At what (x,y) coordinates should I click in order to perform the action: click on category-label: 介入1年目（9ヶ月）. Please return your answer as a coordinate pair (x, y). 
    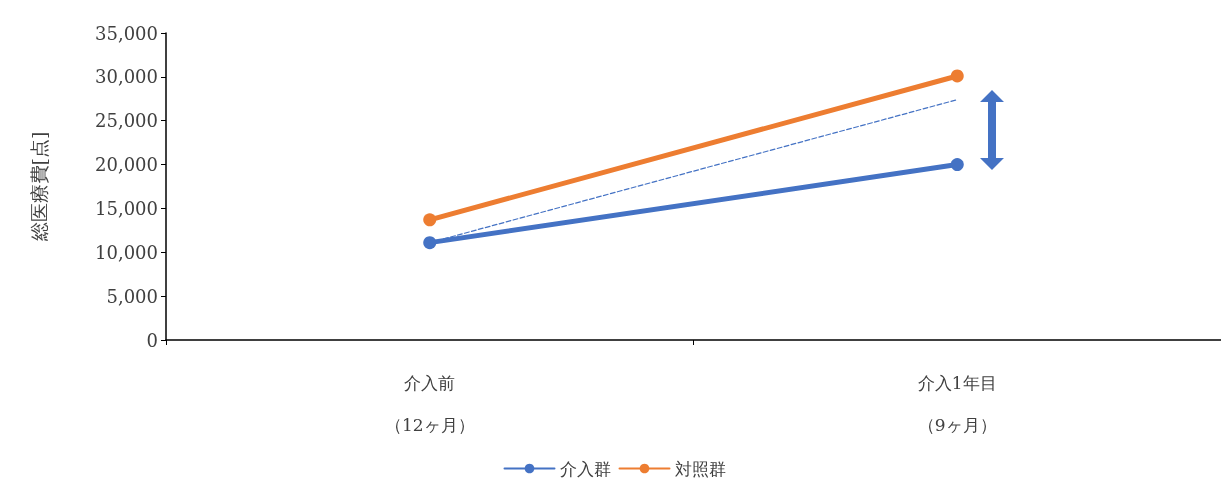
    Looking at the image, I should click on (957, 404).